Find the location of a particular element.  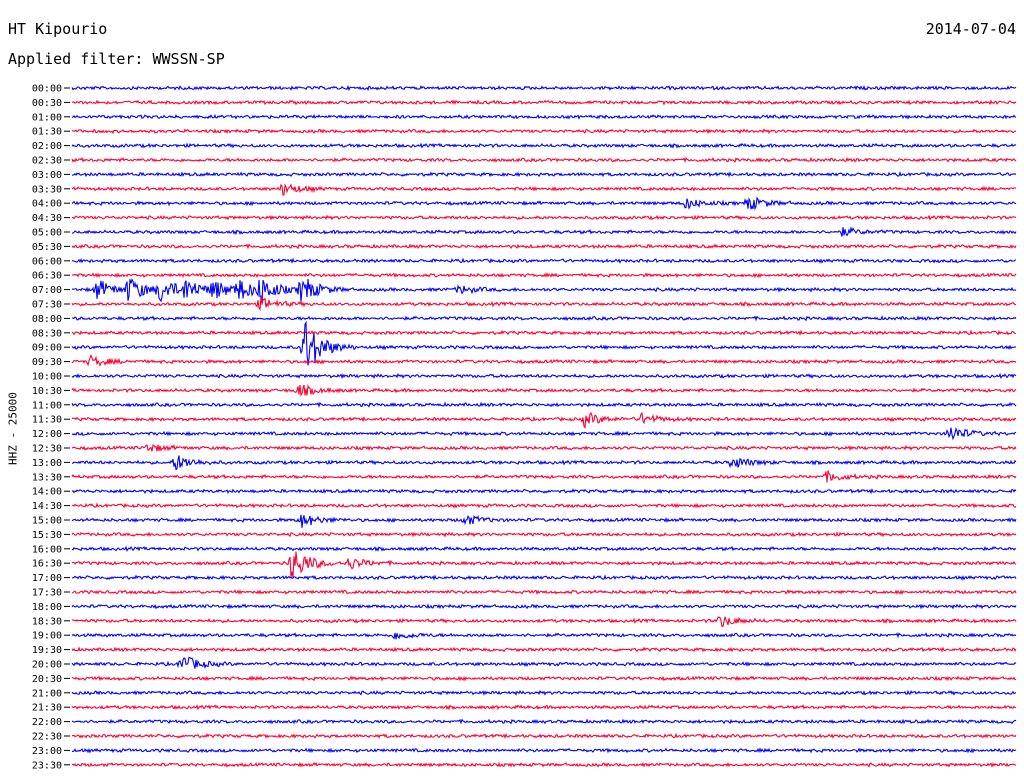

row-time-label: 04:00 is located at coordinates (47, 204).